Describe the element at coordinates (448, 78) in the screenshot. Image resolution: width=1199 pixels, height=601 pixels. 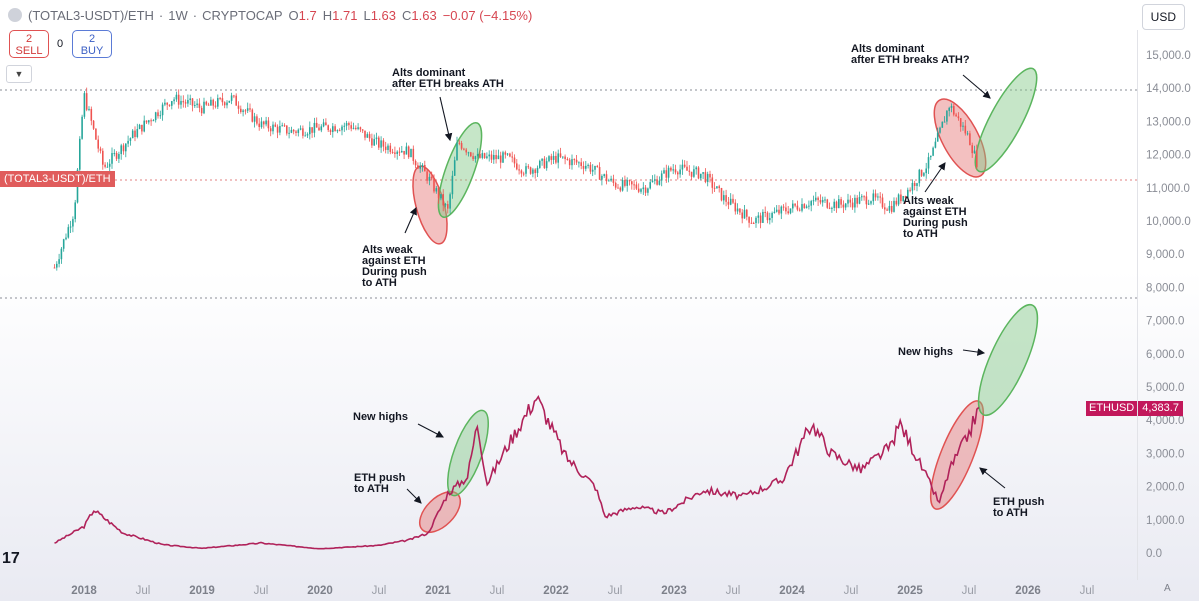
I see `annotation-alts-dominant: Alts dominant after ETH breaks ATH` at that location.